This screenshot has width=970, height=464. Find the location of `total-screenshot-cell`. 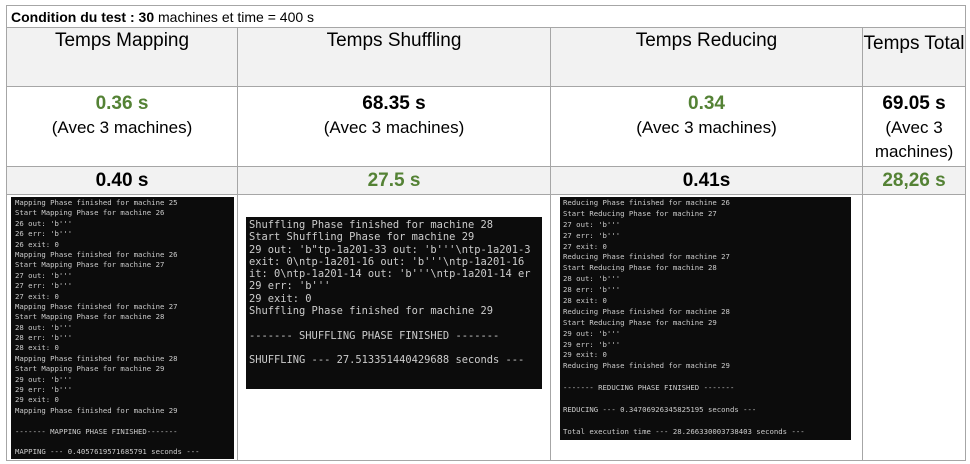

total-screenshot-cell is located at coordinates (914, 327).